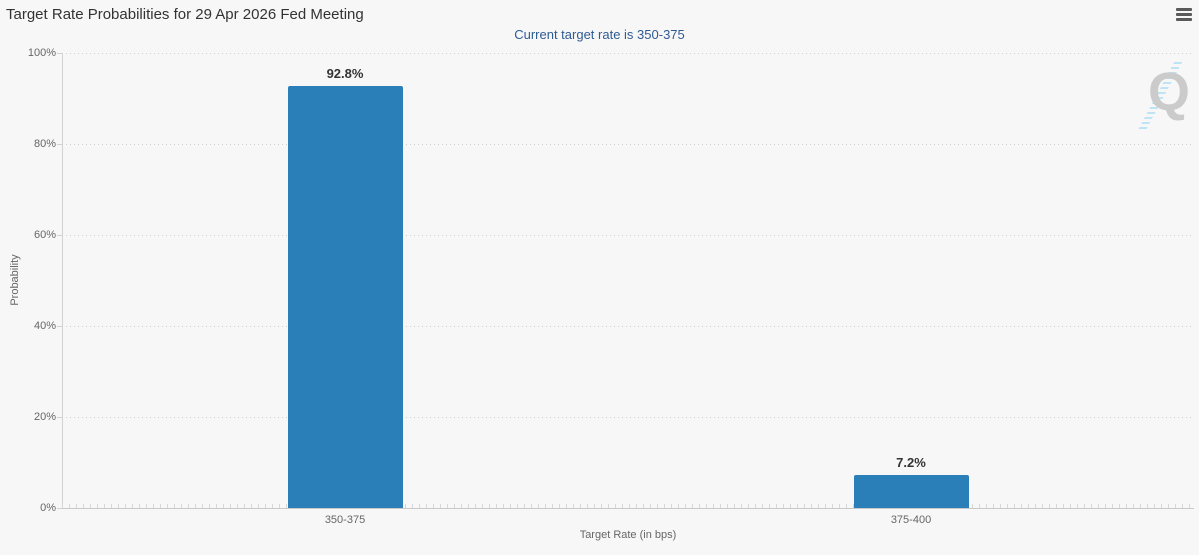  I want to click on y-axis-label: 80%, so click(44, 144).